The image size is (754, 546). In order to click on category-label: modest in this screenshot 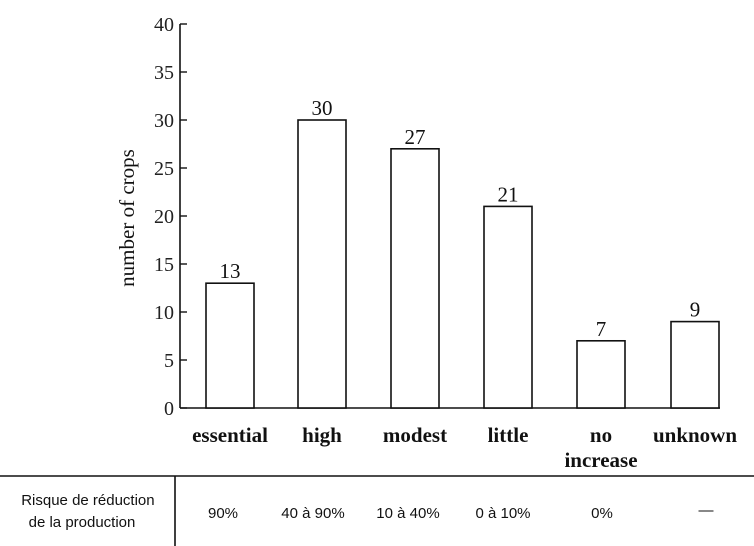, I will do `click(415, 435)`.